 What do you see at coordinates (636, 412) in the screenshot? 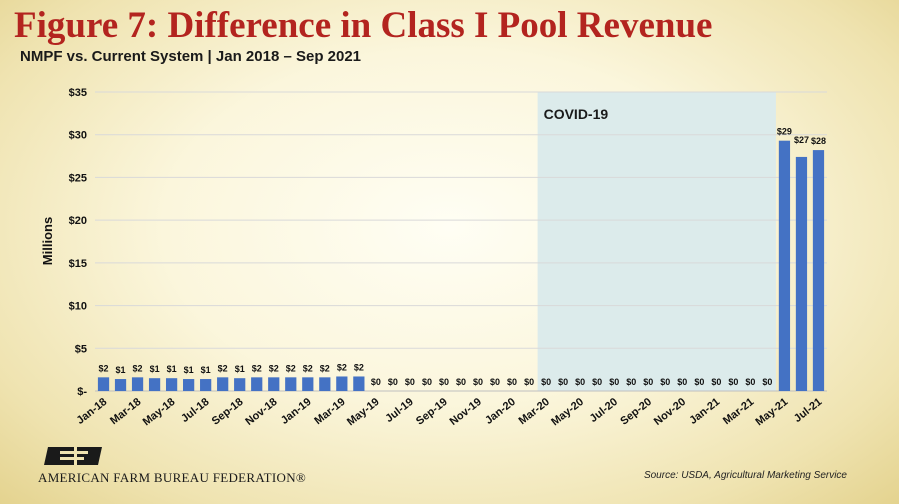
I see `x-tick-label: Sep-20` at bounding box center [636, 412].